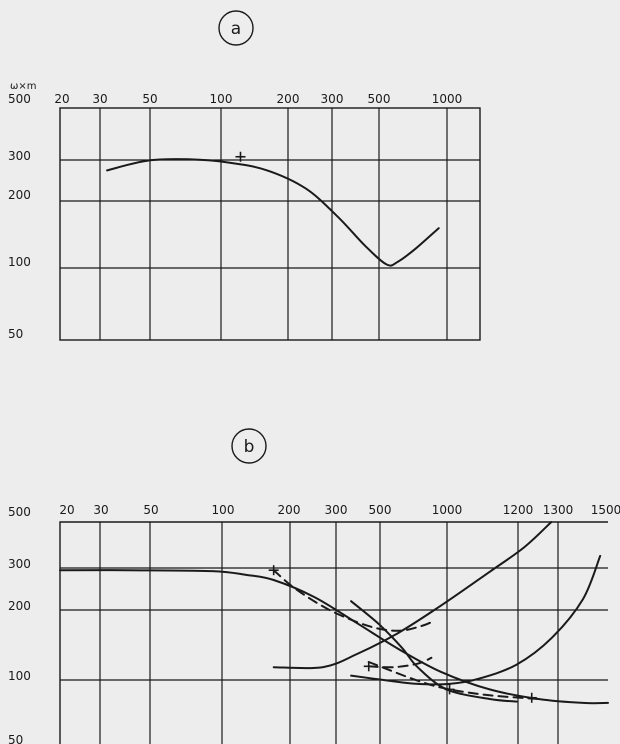  I want to click on series-6-curve, so click(400, 662).